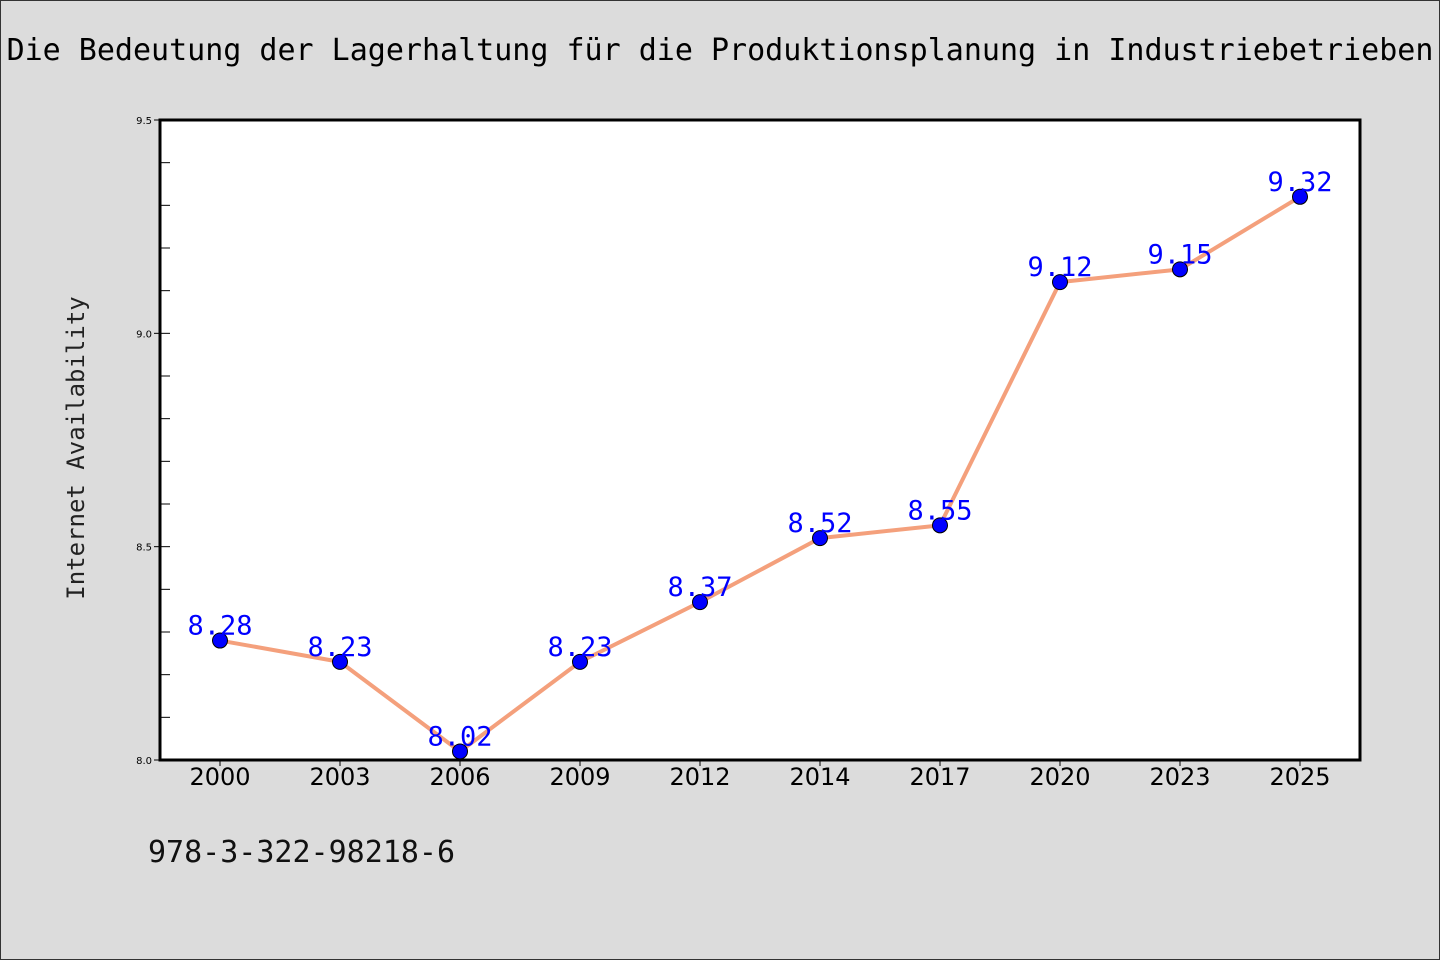  What do you see at coordinates (219, 777) in the screenshot?
I see `x-tick-label: 2000` at bounding box center [219, 777].